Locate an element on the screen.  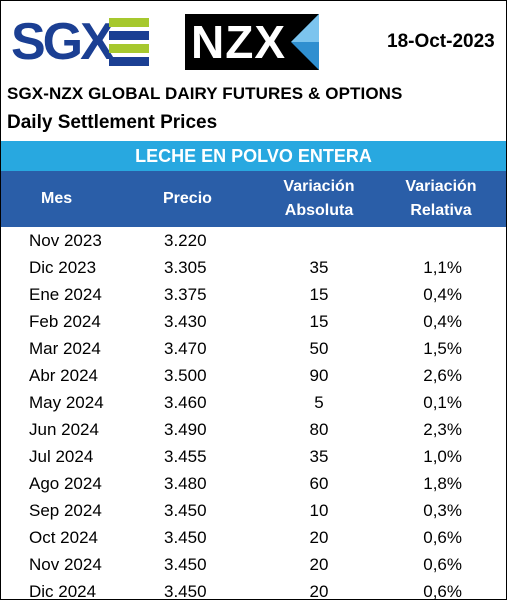
cell-price: 3.460 is located at coordinates (185, 402).